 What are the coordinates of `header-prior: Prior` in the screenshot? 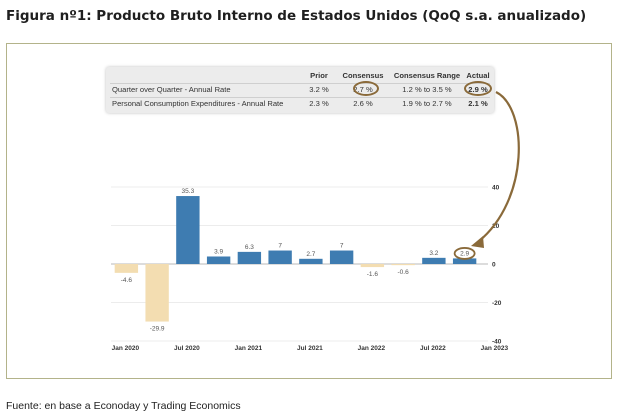 It's located at (319, 75).